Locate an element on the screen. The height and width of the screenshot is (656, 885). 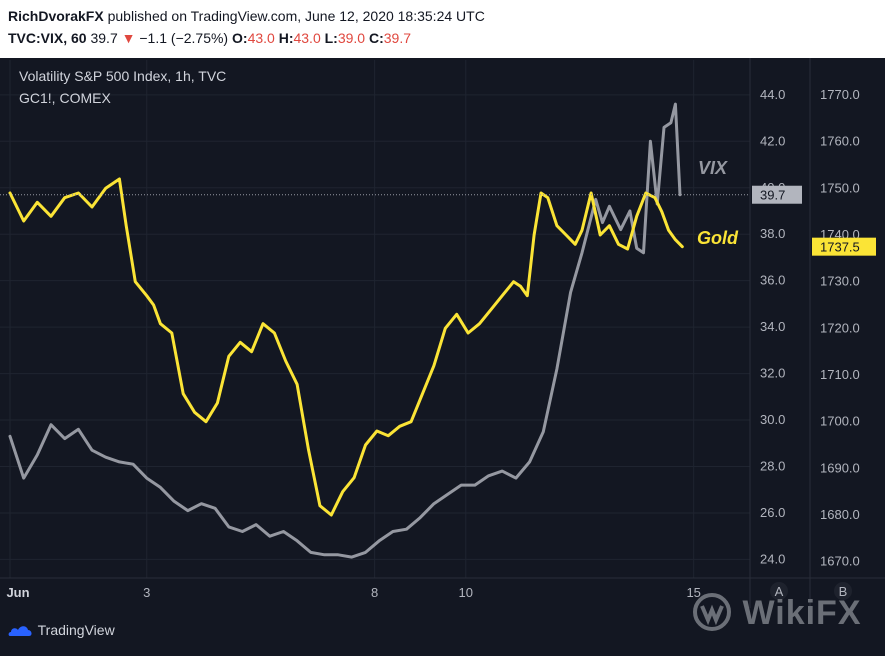
x-axis-tick-label: Jun is located at coordinates (17, 592).